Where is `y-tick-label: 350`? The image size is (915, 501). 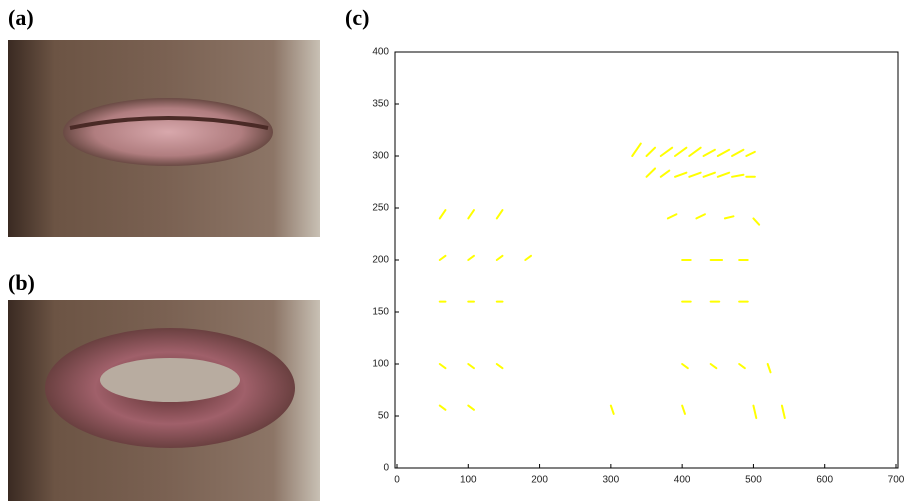 y-tick-label: 350 is located at coordinates (380, 104).